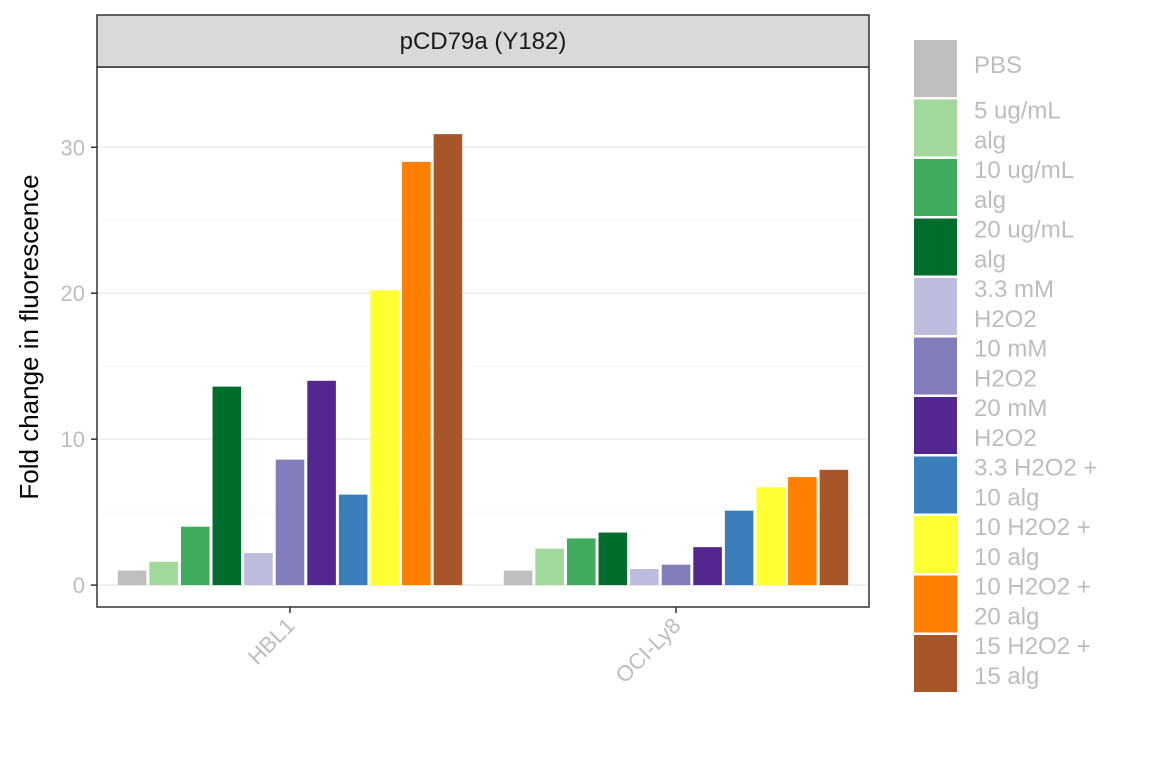  I want to click on legend-label: 5 ug/mL, so click(1017, 111).